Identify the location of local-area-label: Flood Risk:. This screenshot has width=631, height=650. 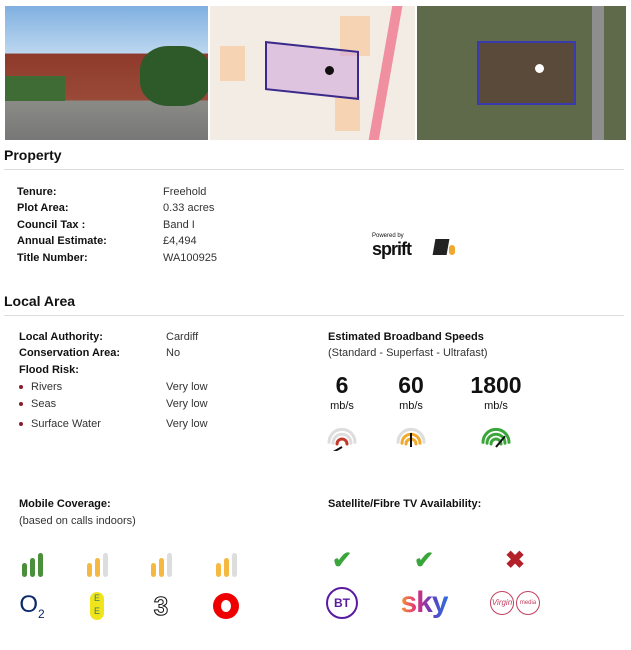
(49, 370).